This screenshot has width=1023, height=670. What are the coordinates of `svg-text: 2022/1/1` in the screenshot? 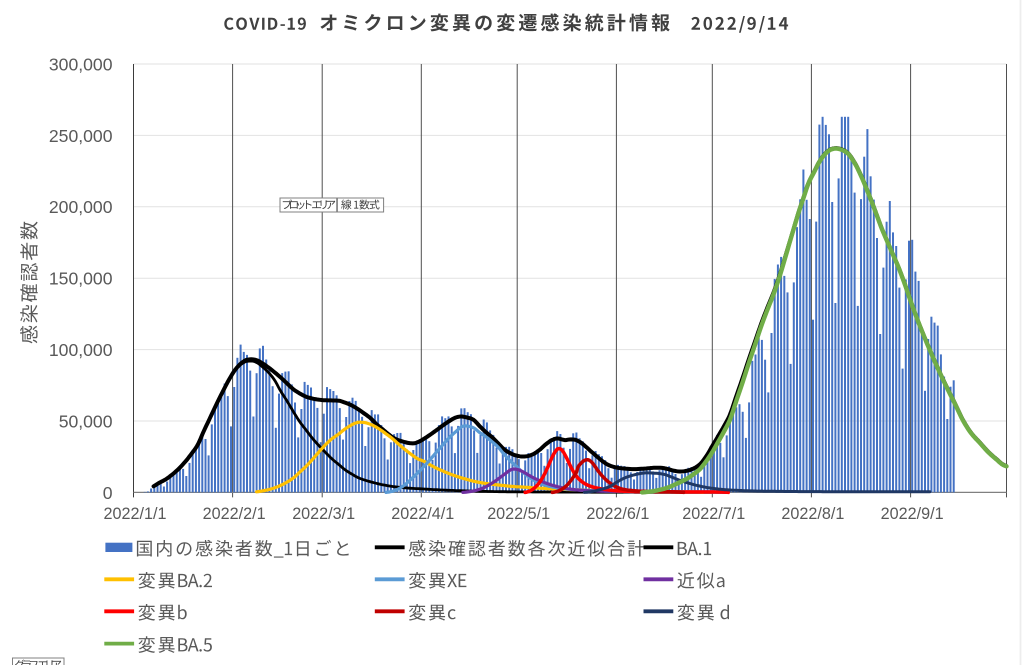 It's located at (135, 513).